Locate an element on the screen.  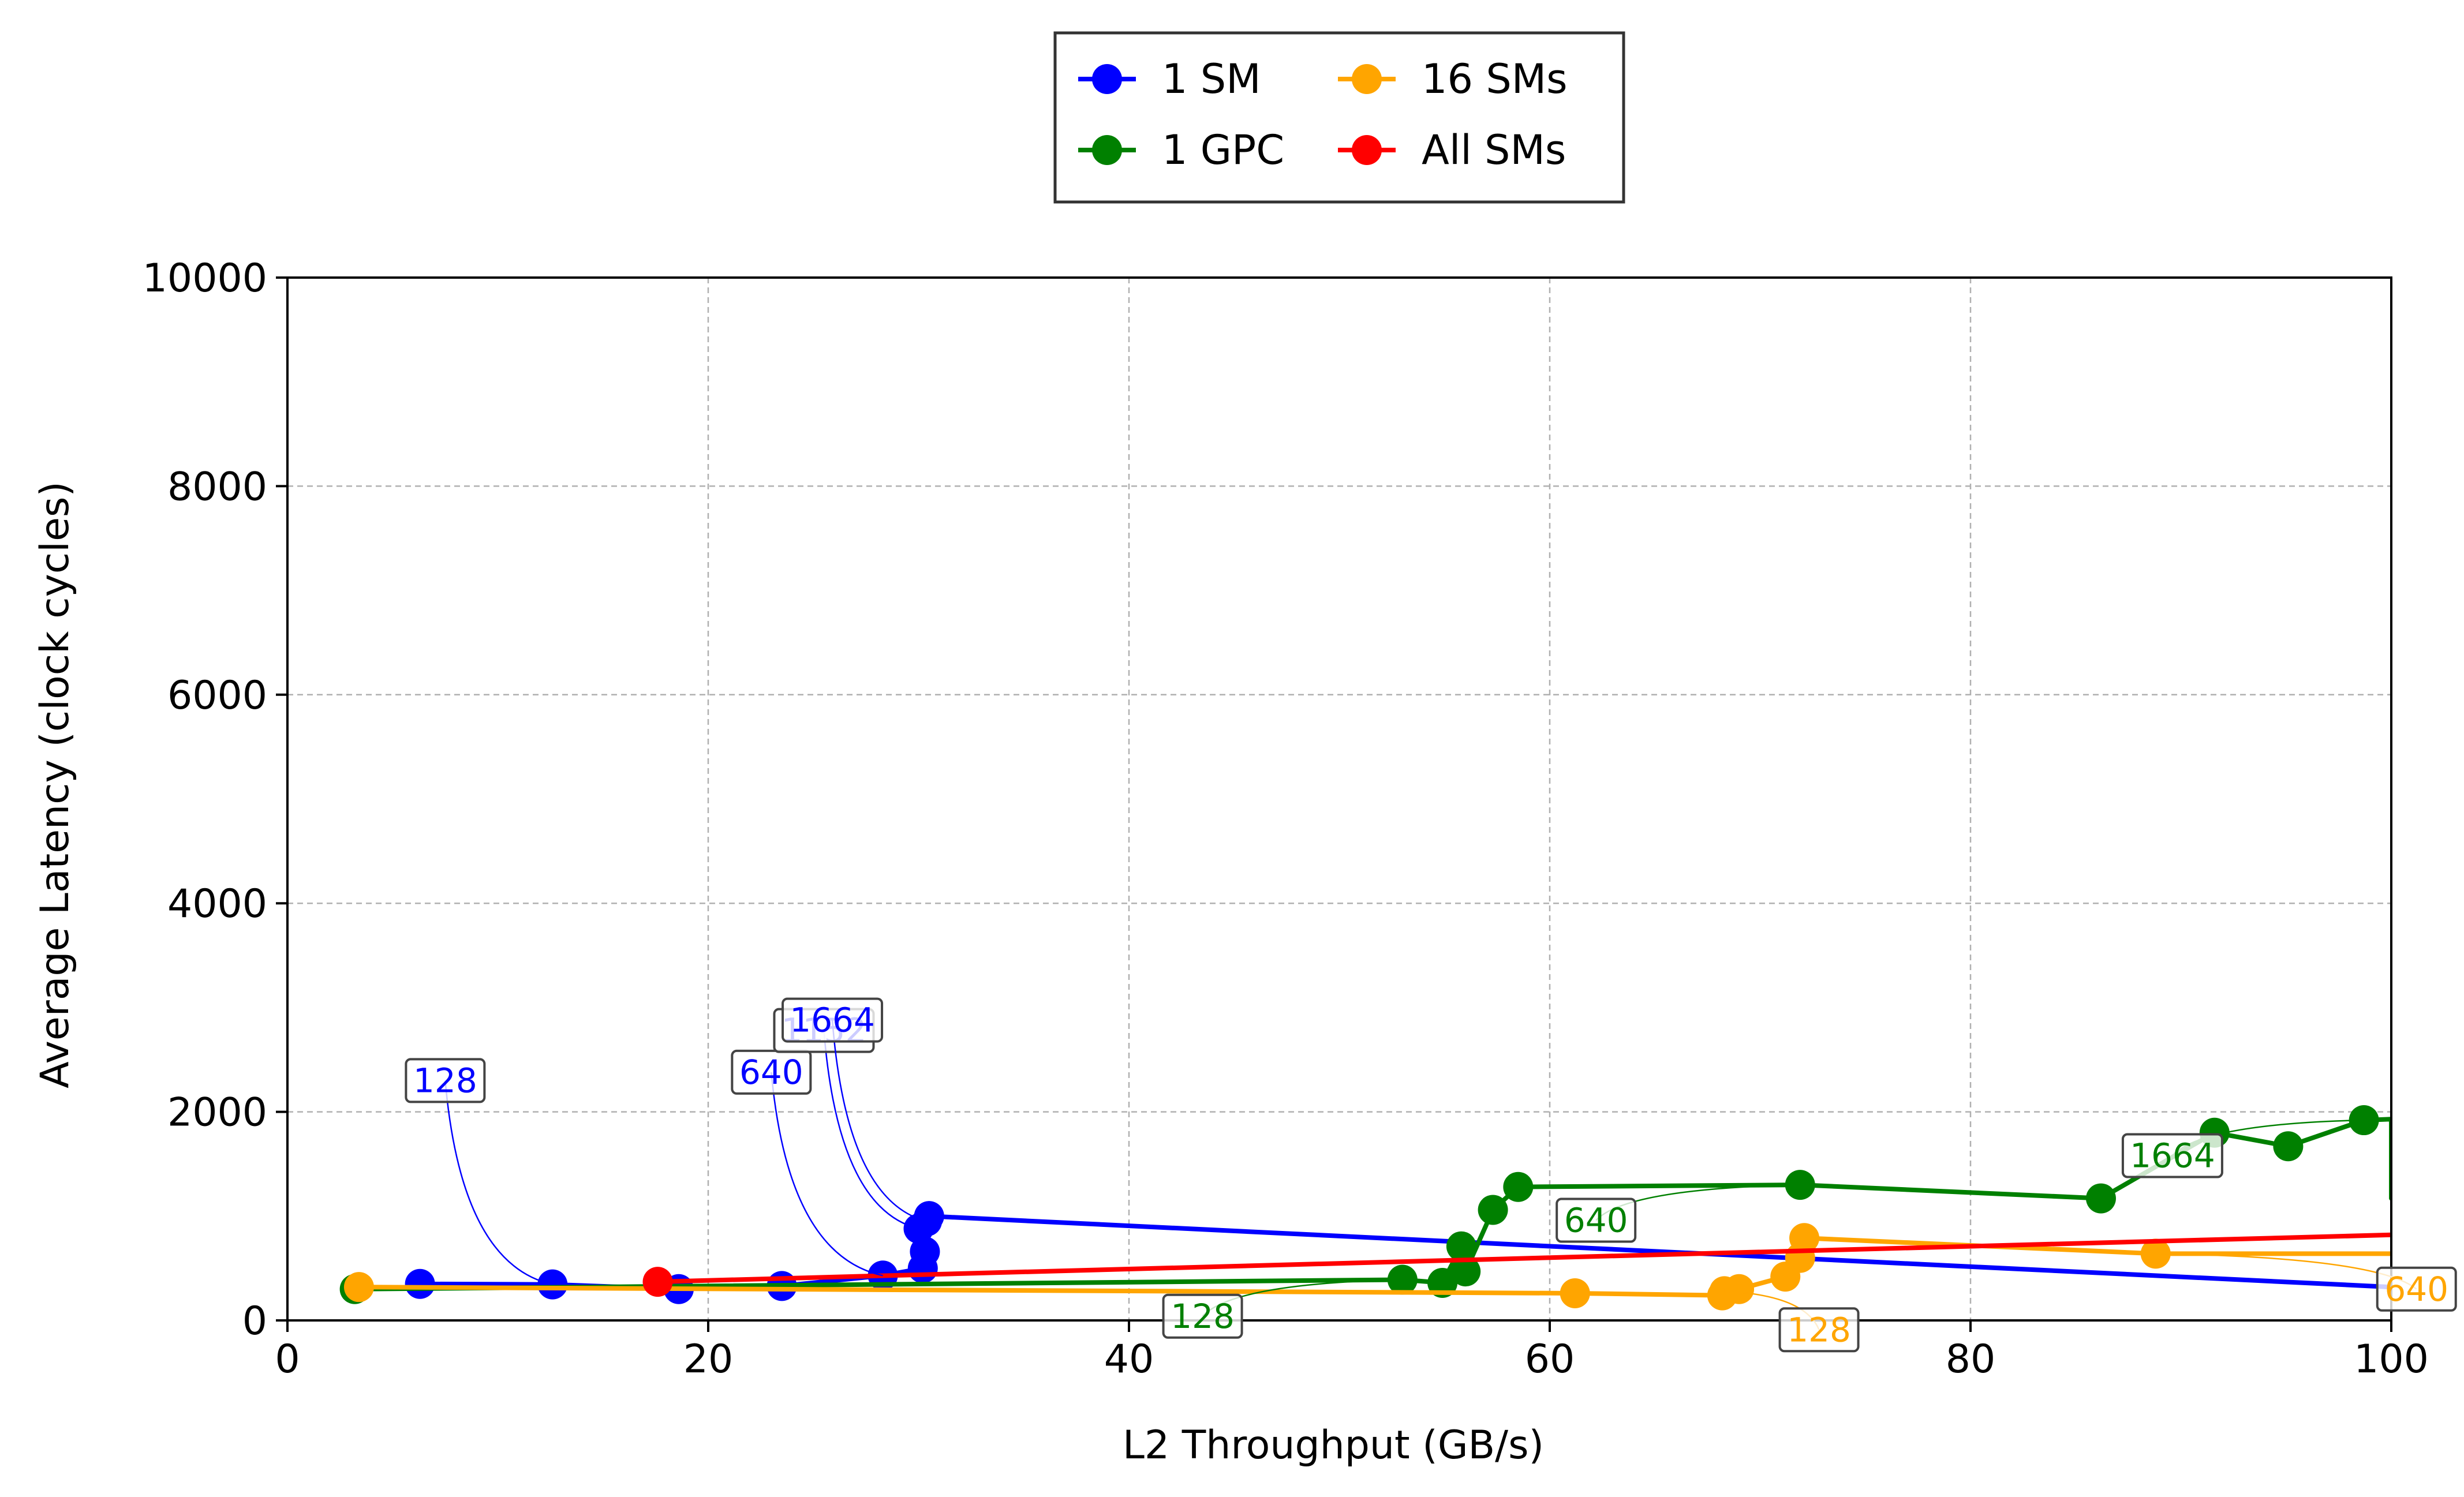
legend-item: 1 SM is located at coordinates (1169, 79).